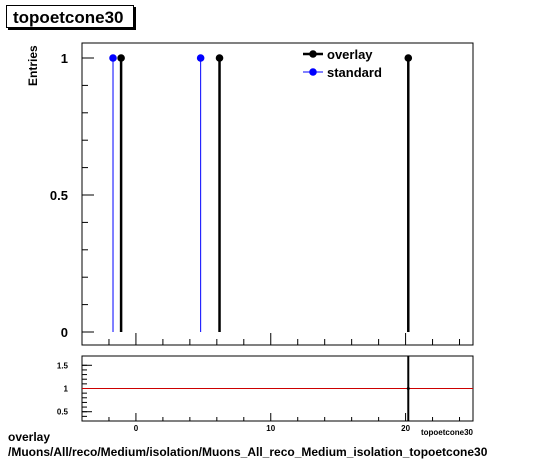 The image size is (546, 462). I want to click on ratio-y-tick-label: 0.5, so click(63, 412).